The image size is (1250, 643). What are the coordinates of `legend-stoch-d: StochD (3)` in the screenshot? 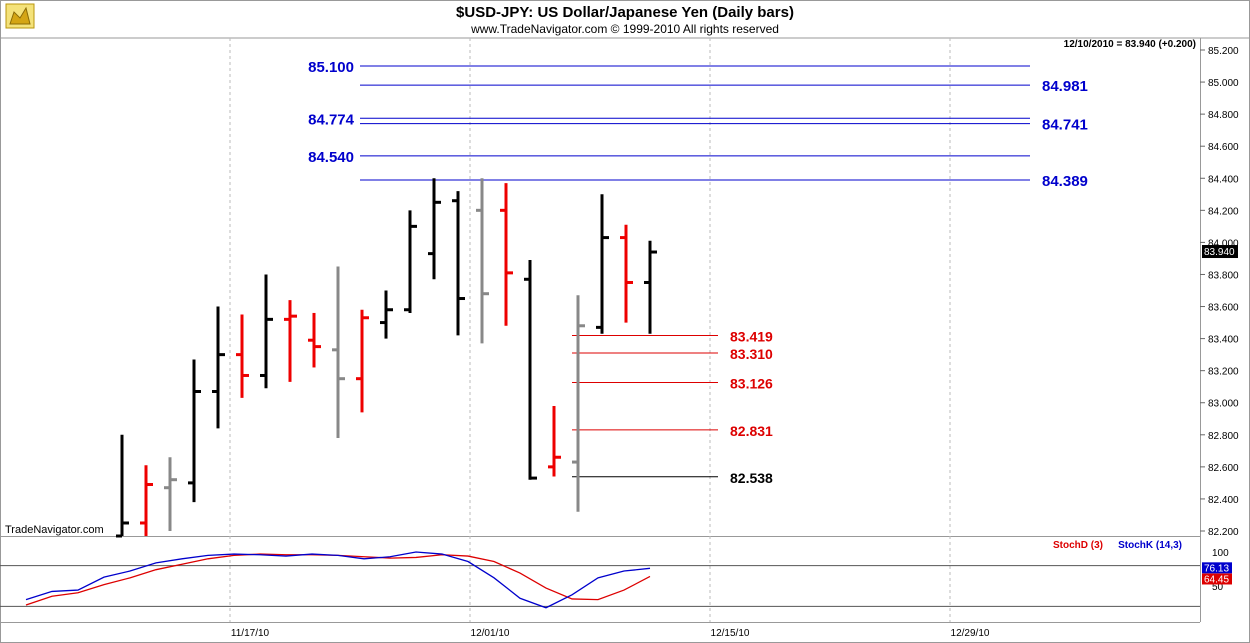 It's located at (1078, 545).